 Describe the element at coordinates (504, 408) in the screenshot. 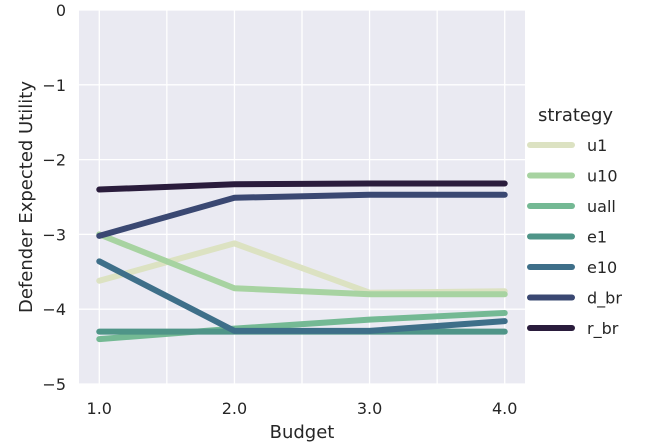

I see `x-tick-label: 4.0` at that location.